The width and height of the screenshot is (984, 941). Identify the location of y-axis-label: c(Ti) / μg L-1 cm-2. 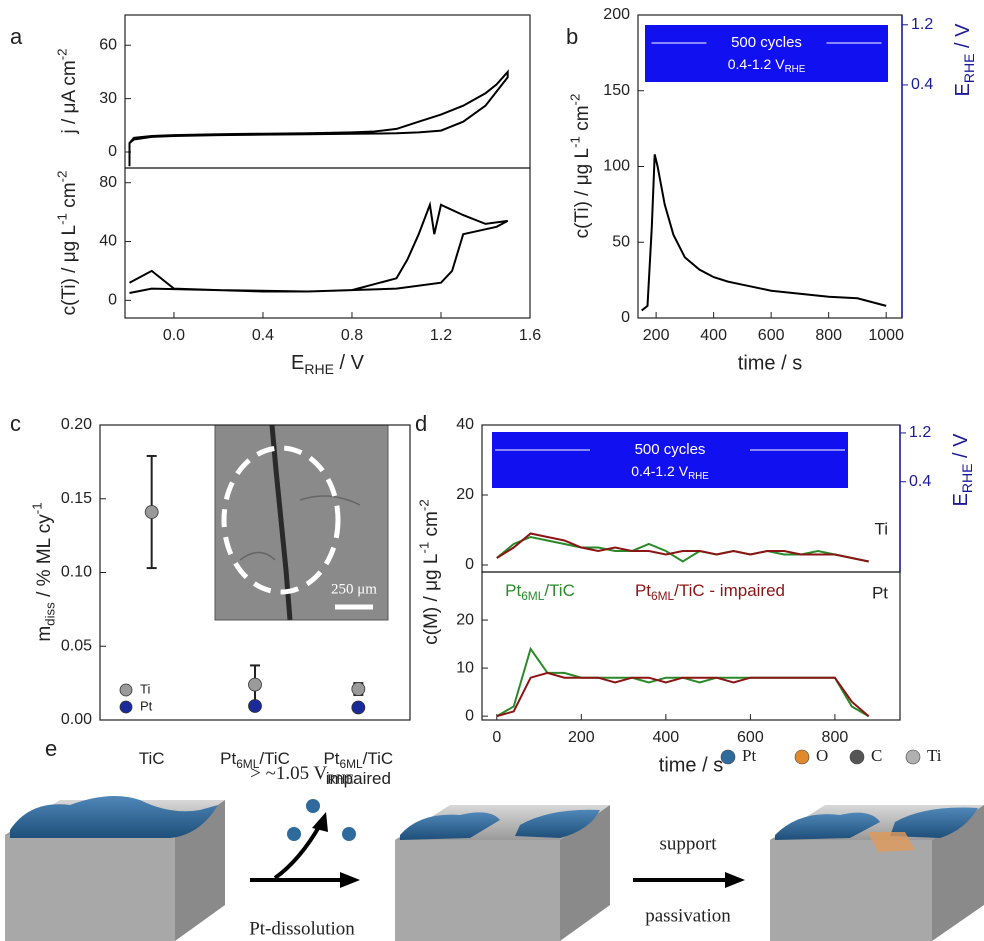
(580, 166).